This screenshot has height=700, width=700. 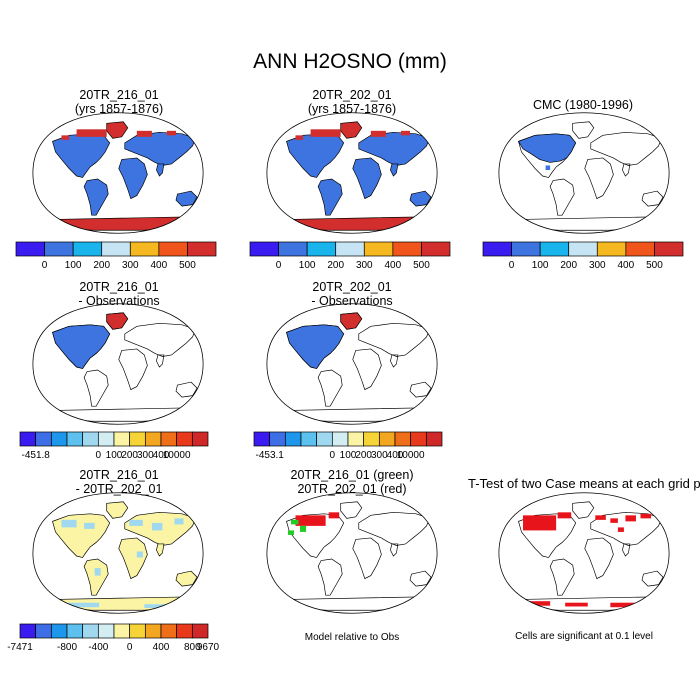 I want to click on panel-2-title: 20TR_202_01 (yrs 1857-1876), so click(x=352, y=102).